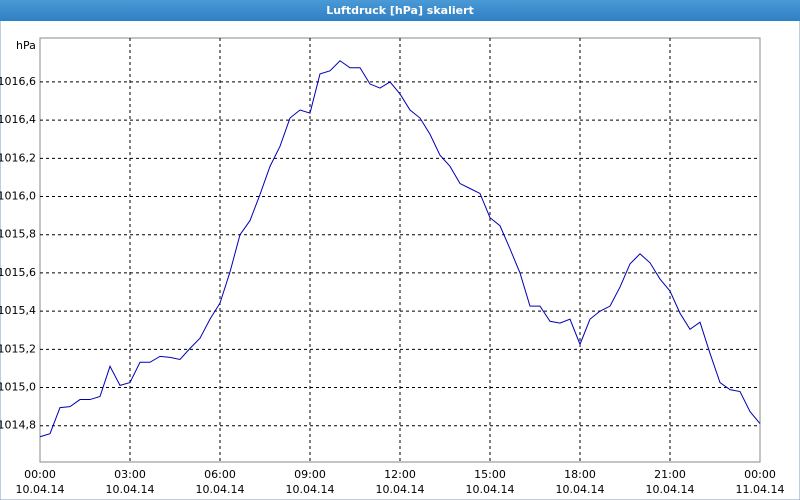 The height and width of the screenshot is (500, 800). Describe the element at coordinates (310, 474) in the screenshot. I see `x-tick-label: 09:00` at that location.